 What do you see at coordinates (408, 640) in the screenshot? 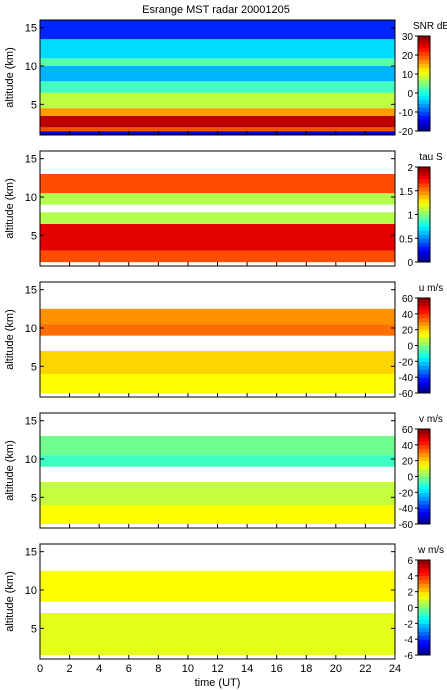
I see `colorbar-tick-label: -4` at bounding box center [408, 640].